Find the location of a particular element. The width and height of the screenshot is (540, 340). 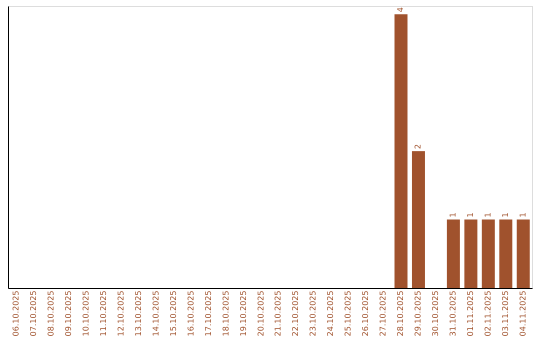

x-tick-label: 04.11.2025 is located at coordinates (523, 313).